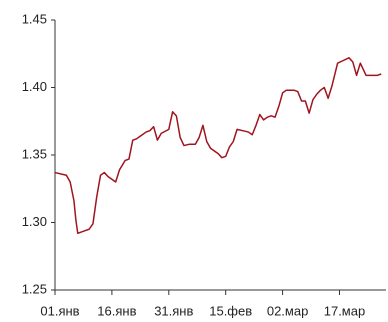 This screenshot has width=388, height=322. Describe the element at coordinates (34, 221) in the screenshot. I see `y-tick-label: 1.30` at that location.